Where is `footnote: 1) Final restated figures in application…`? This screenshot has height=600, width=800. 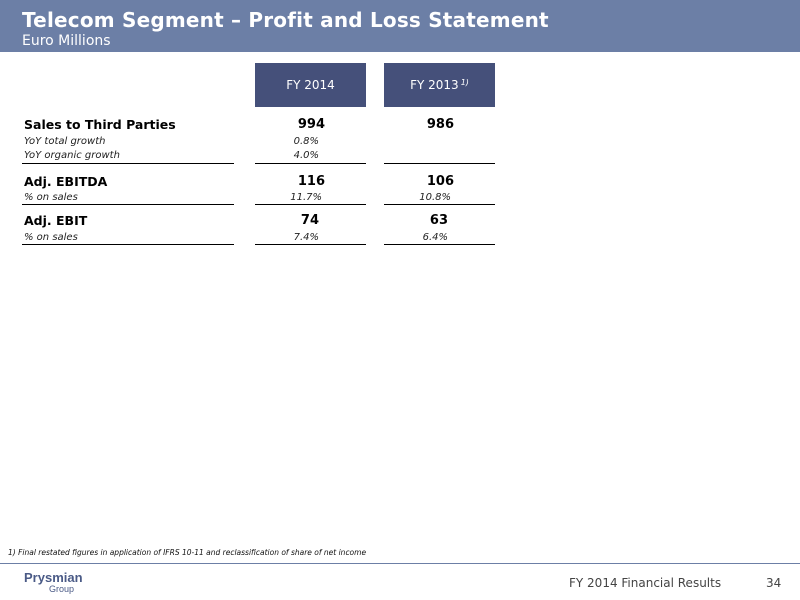 footnote: 1) Final restated figures in application… is located at coordinates (187, 552).